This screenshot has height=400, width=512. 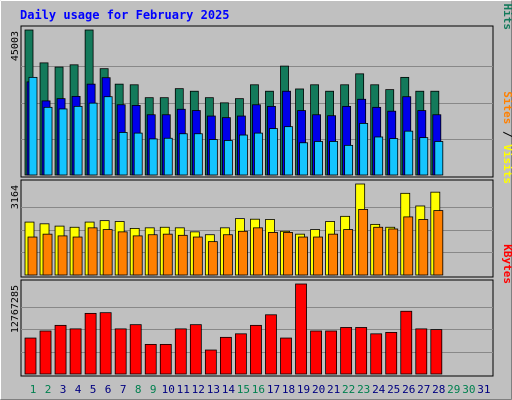 I want to click on x-tick-label: 1, so click(x=33, y=389).